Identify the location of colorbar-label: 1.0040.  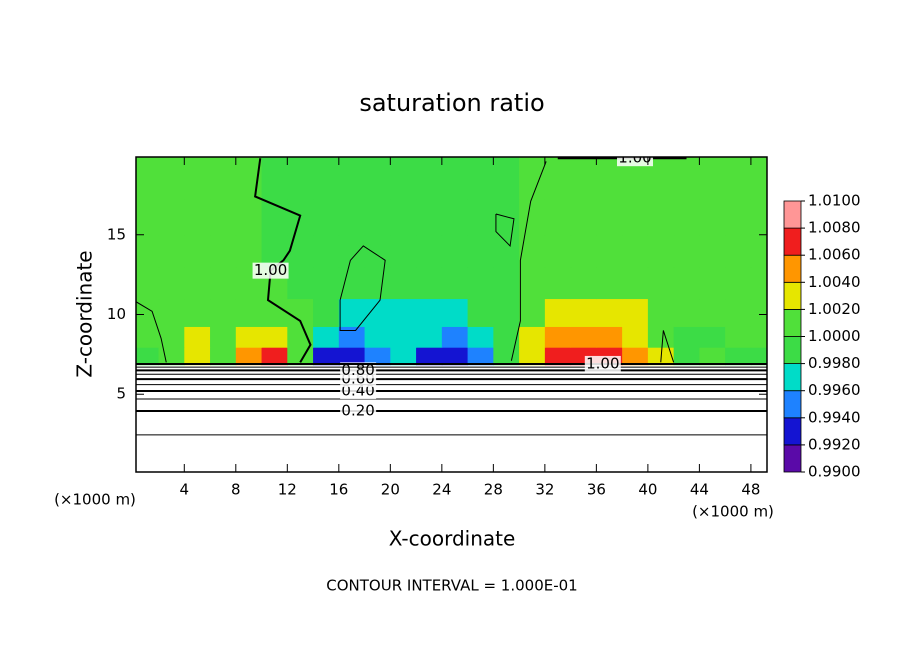
(834, 282).